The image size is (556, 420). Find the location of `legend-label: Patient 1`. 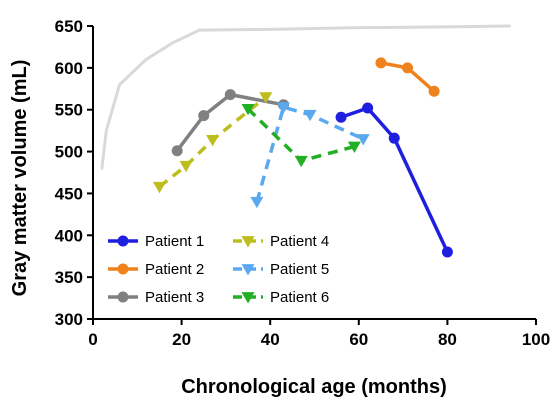

legend-label: Patient 1 is located at coordinates (174, 241).